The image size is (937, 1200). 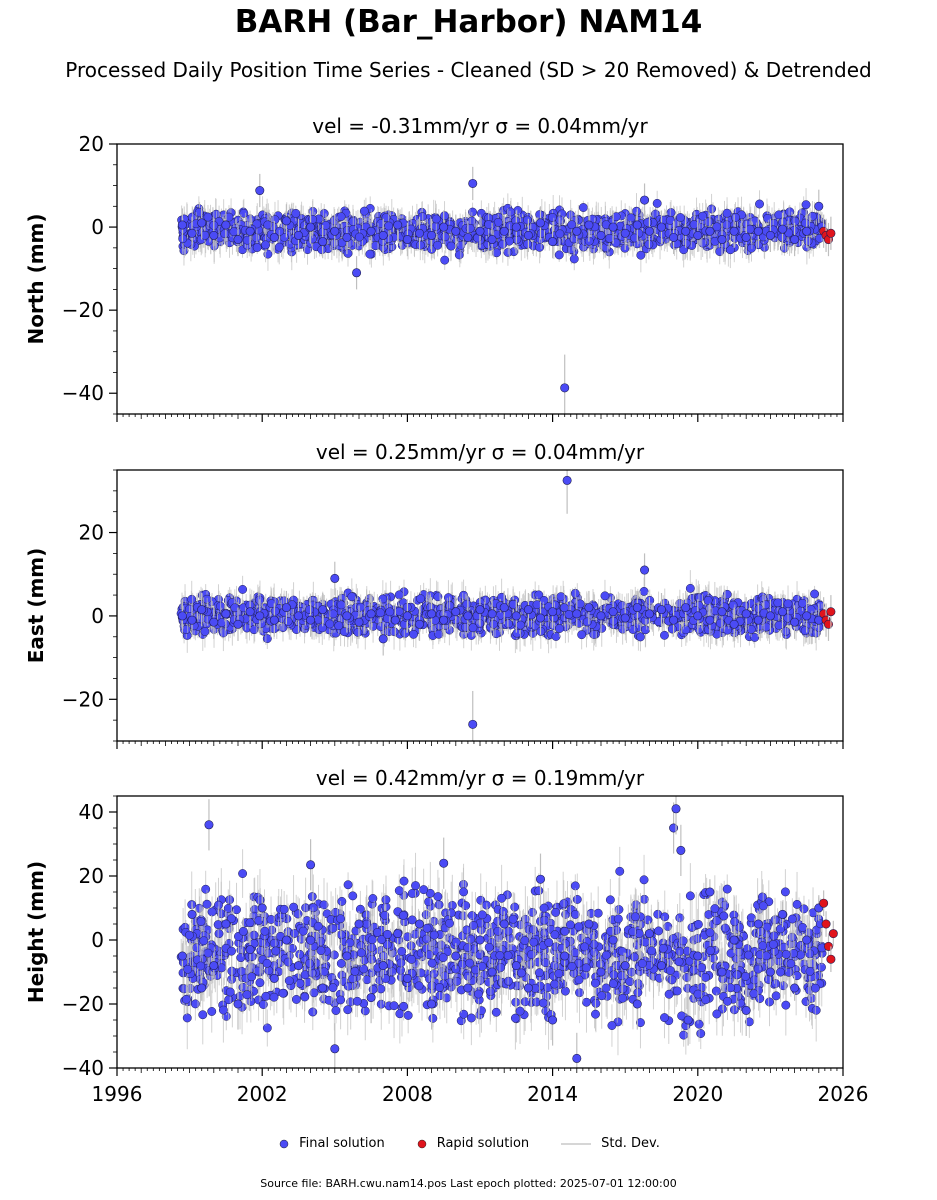 I want to click on y-tick-label: 0, so click(x=97, y=227).